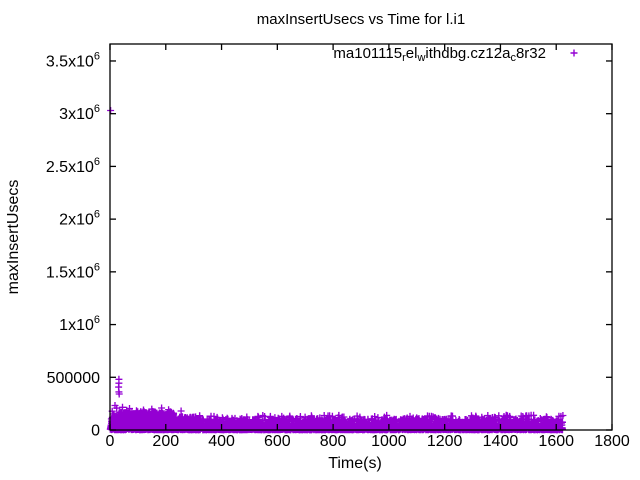 The height and width of the screenshot is (480, 640). What do you see at coordinates (73, 60) in the screenshot?
I see `y-tick-label: 3.5x10⁶` at bounding box center [73, 60].